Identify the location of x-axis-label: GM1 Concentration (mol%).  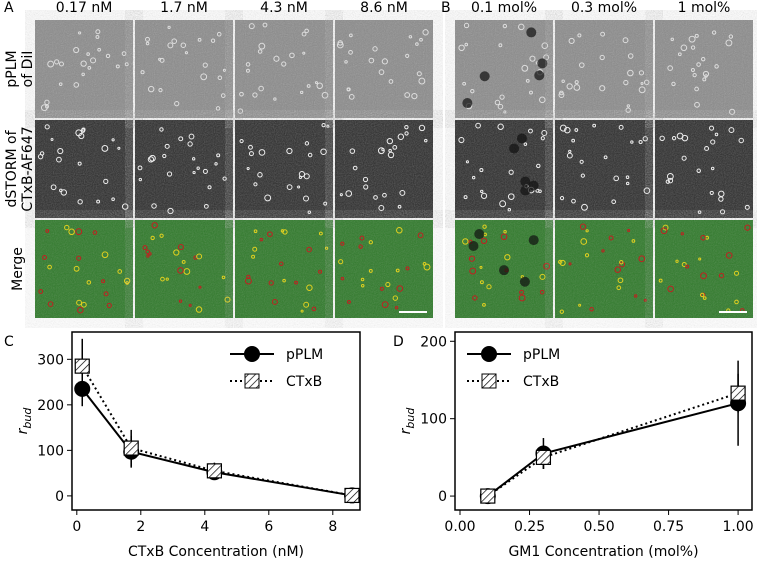
(603, 552).